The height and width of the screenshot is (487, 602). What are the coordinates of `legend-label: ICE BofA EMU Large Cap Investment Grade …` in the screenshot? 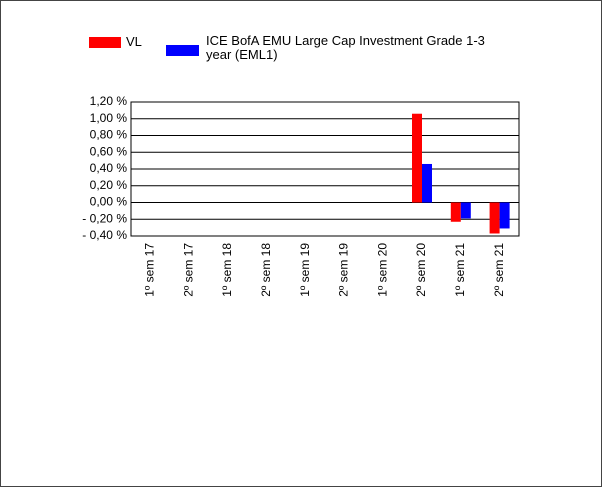 It's located at (345, 47).